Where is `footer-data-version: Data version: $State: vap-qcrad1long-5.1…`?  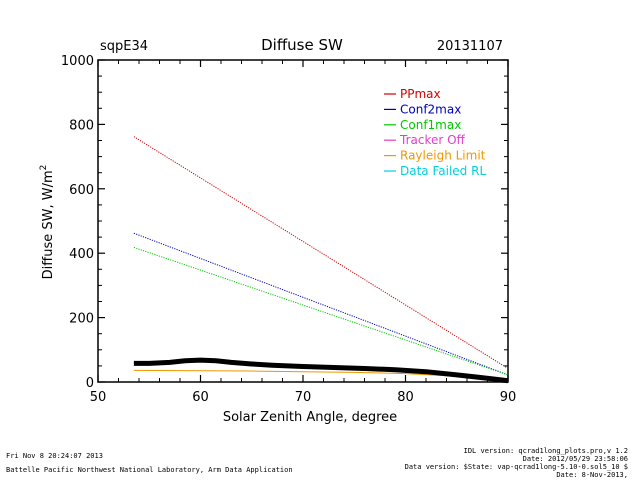
footer-data-version: Data version: $State: vap-qcrad1long-5.1… is located at coordinates (516, 467).